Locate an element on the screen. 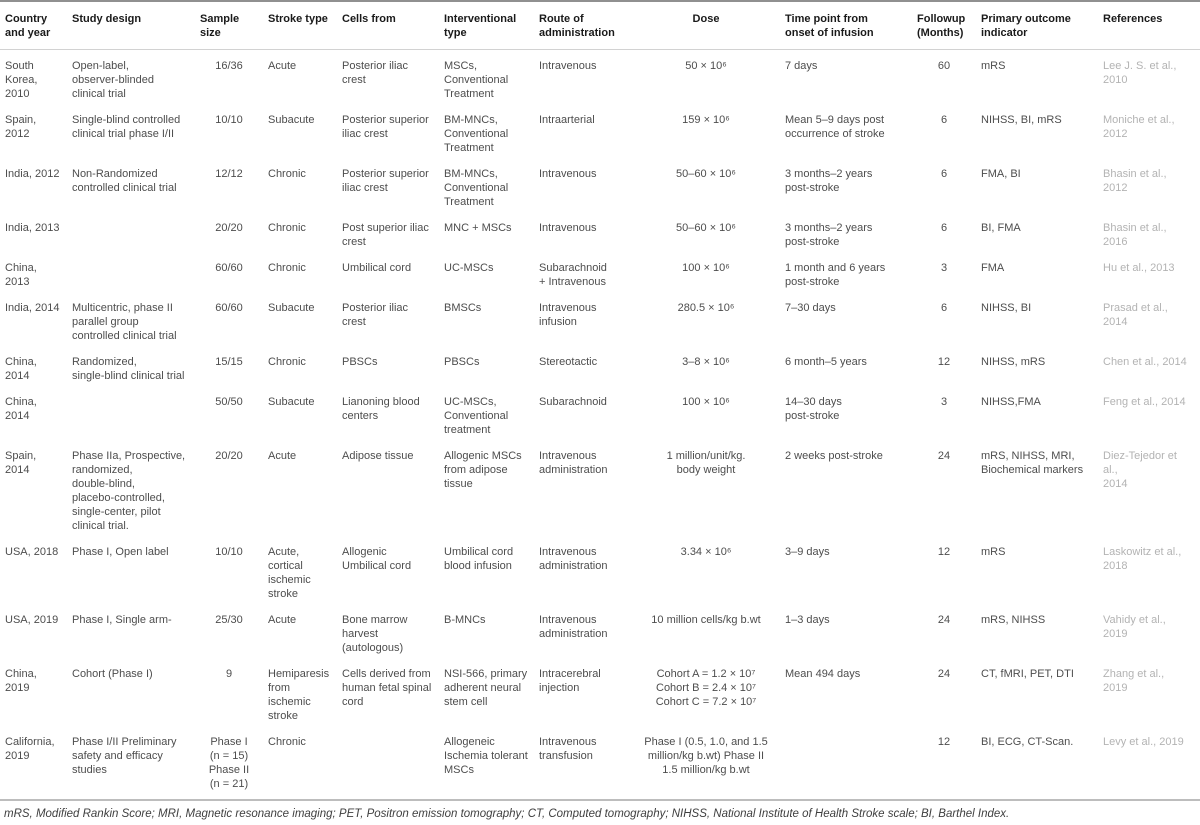  cell-primary_outcome: mRS is located at coordinates (993, 552).